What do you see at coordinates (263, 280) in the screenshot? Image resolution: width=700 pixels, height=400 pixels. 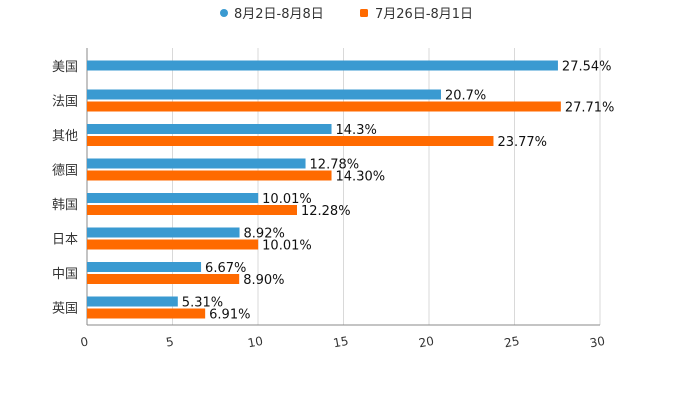 I see `data-label-series2: 8.90%` at bounding box center [263, 280].